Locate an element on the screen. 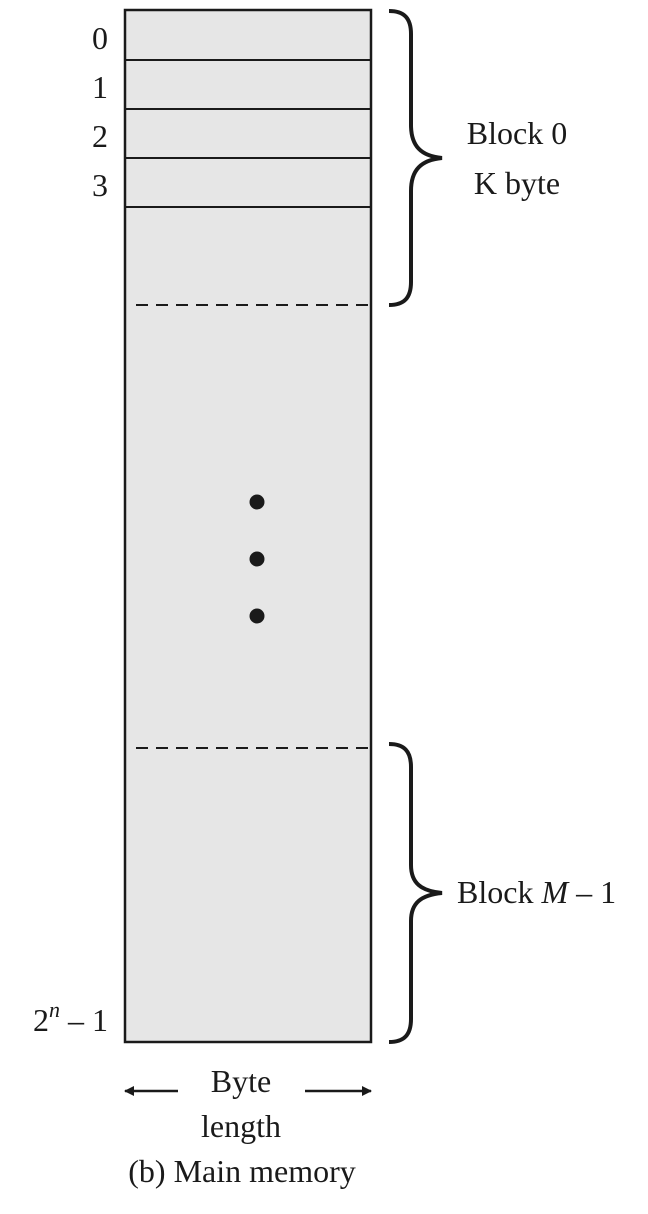 This screenshot has width=648, height=1214. address-label-2: 2 is located at coordinates (100, 136).